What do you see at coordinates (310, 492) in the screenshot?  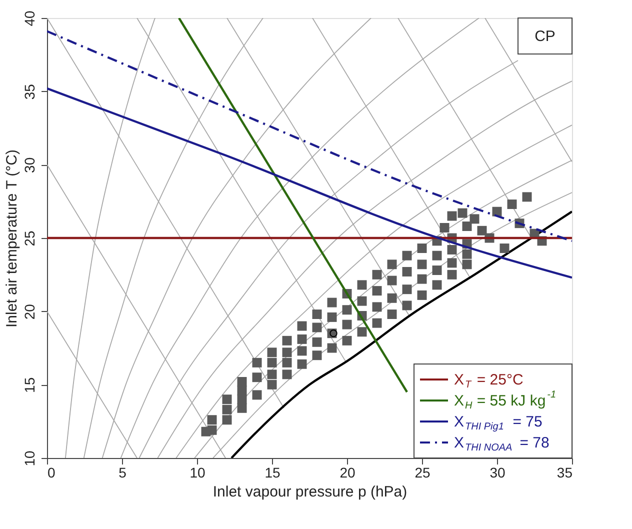 I see `x-axis-title: Inlet vapour pressure p (hPa)` at bounding box center [310, 492].